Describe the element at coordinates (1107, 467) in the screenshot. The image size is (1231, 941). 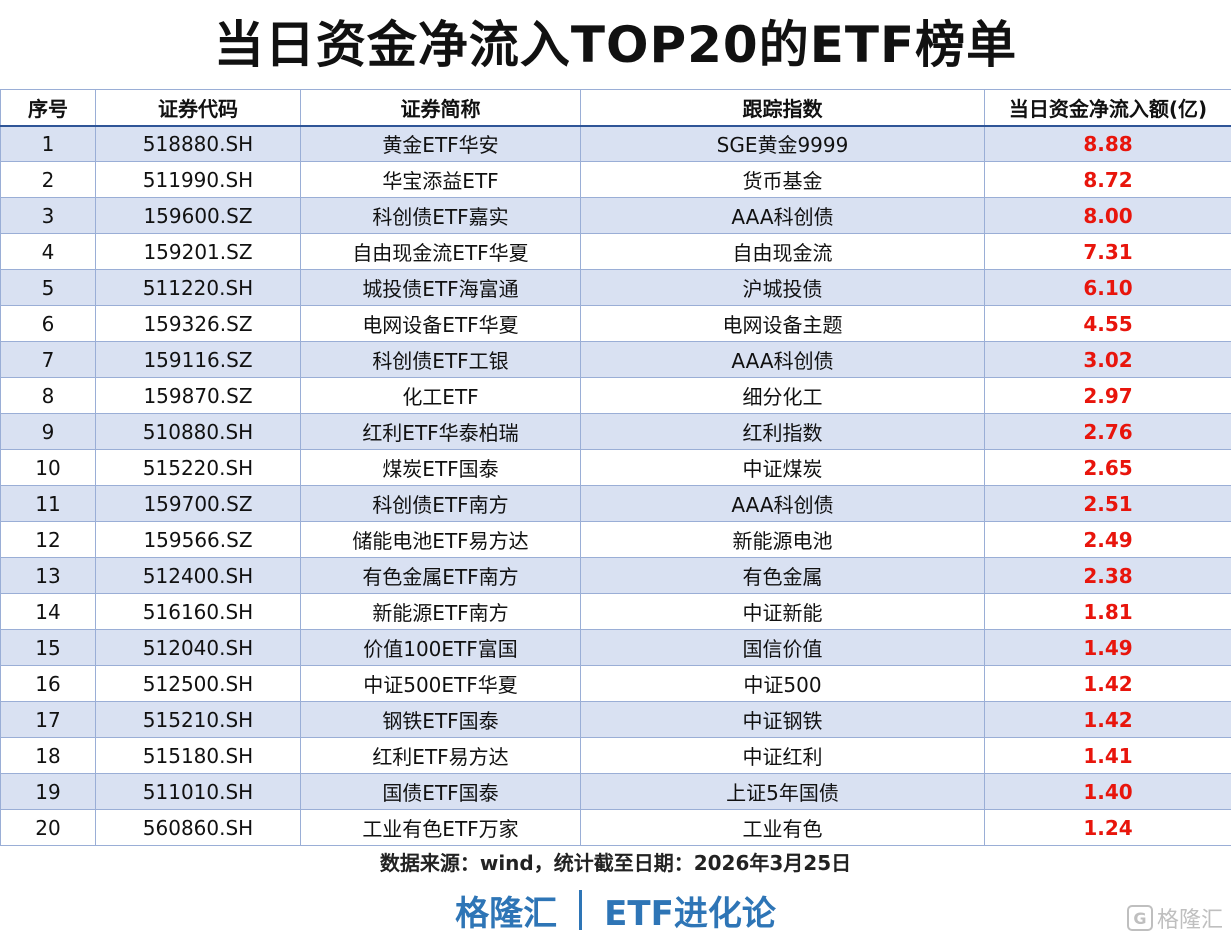
I see `cell-inflow: 2.65` at that location.